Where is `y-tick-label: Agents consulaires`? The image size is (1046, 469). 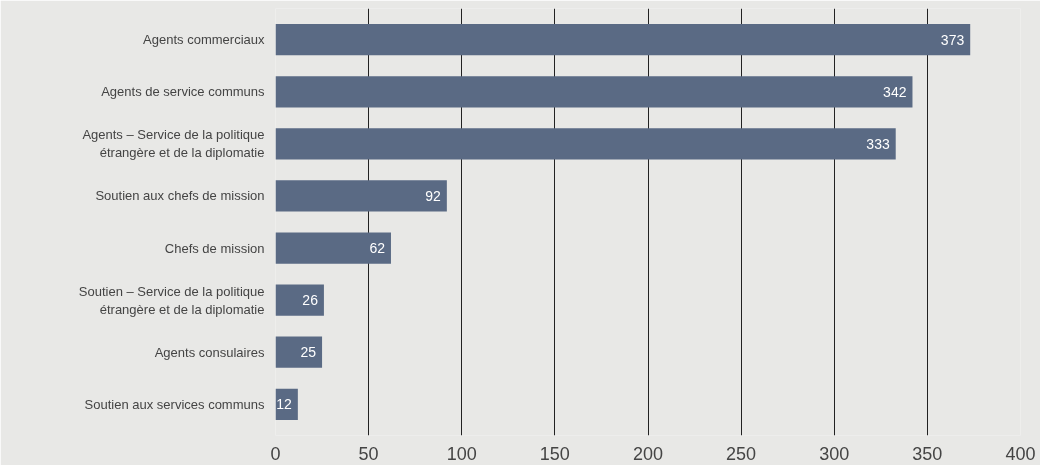
y-tick-label: Agents consulaires is located at coordinates (209, 352).